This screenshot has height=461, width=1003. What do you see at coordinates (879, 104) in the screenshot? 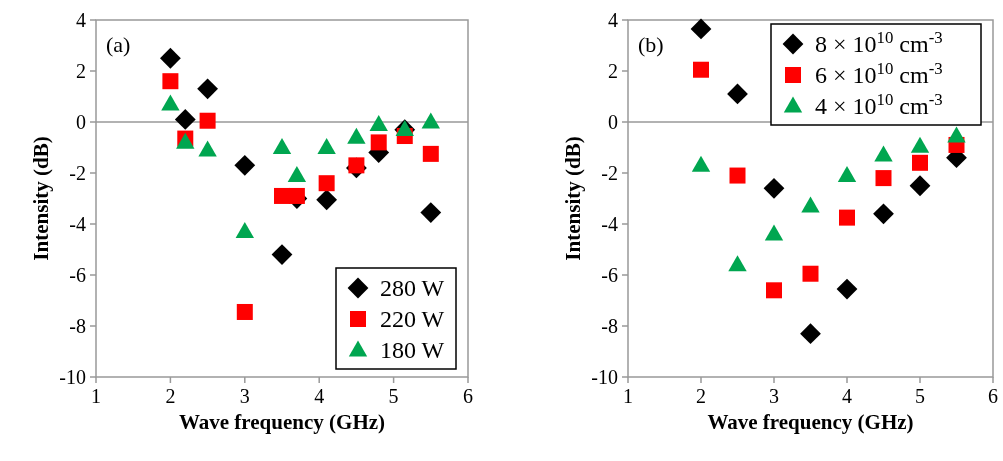
I see `legend-label: 4 × 10$^{10}$ cm$^{-3}$` at bounding box center [879, 104].